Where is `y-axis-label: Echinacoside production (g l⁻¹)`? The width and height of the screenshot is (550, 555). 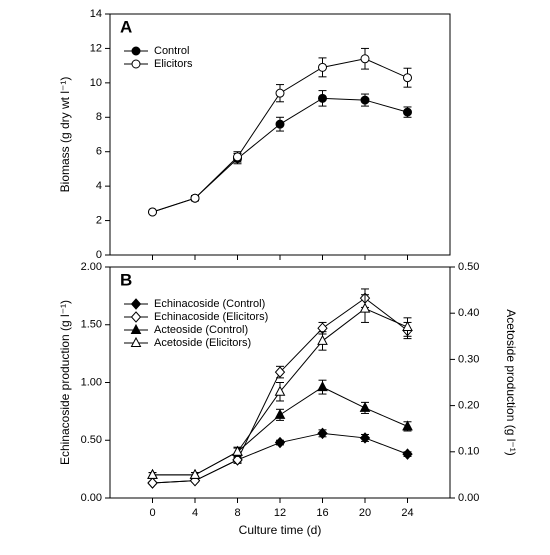 y-axis-label: Echinacoside production (g l⁻¹) is located at coordinates (65, 382).